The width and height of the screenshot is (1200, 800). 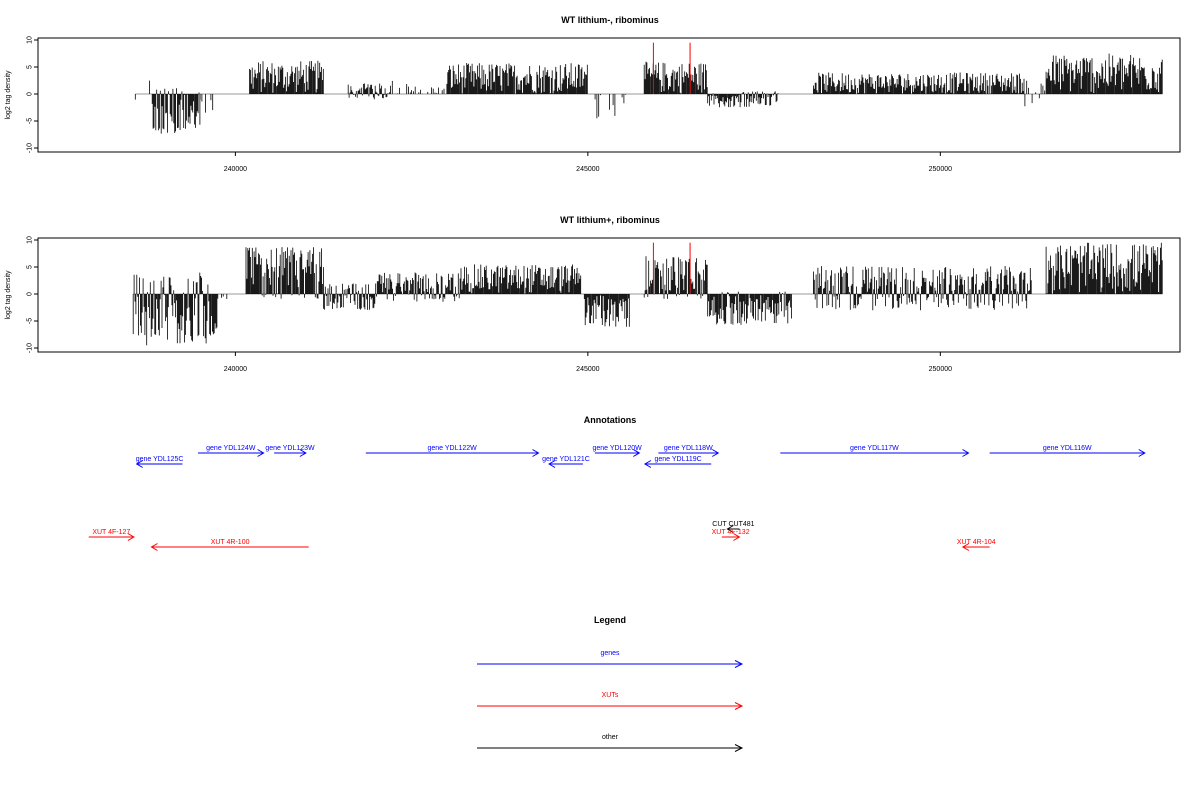 I want to click on feature-genes: gene YDL116W, so click(x=1067, y=451).